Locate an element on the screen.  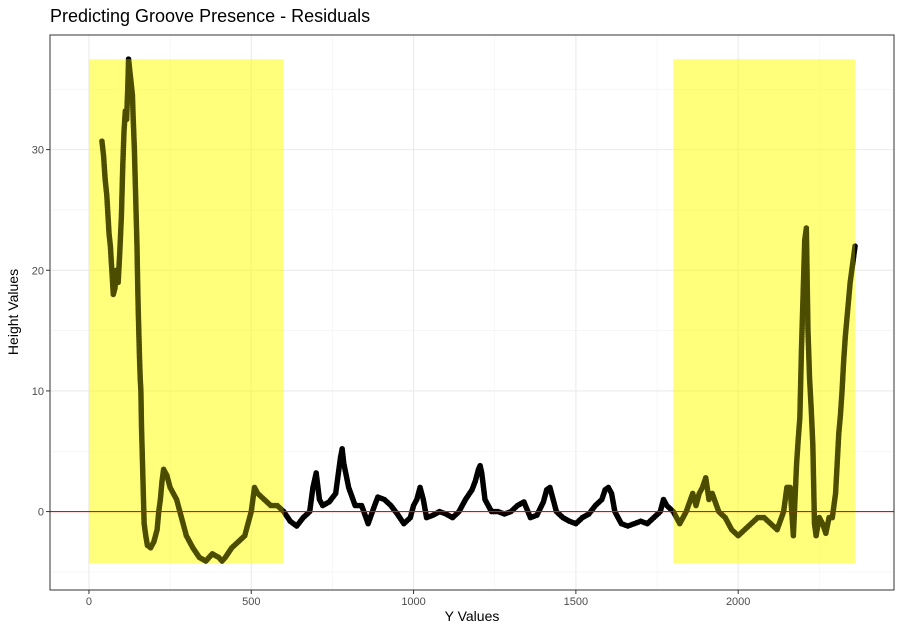
y-axis-ticks: 0 10 20 30 is located at coordinates (41, 332).